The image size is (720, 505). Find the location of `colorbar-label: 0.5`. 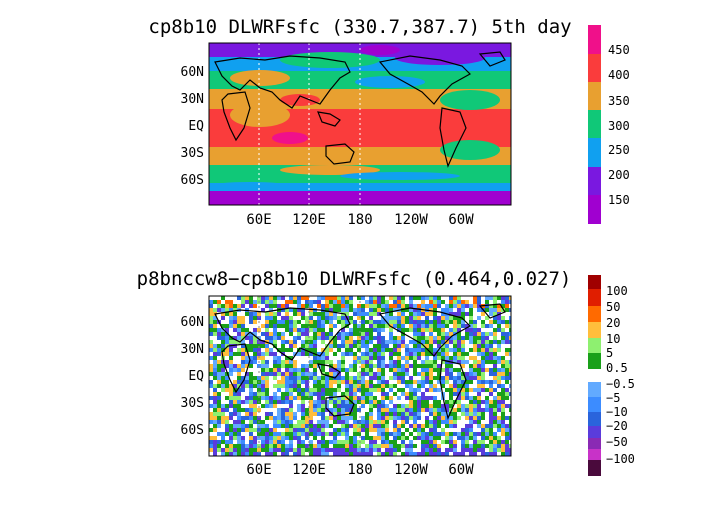

colorbar-label: 0.5 is located at coordinates (617, 368).